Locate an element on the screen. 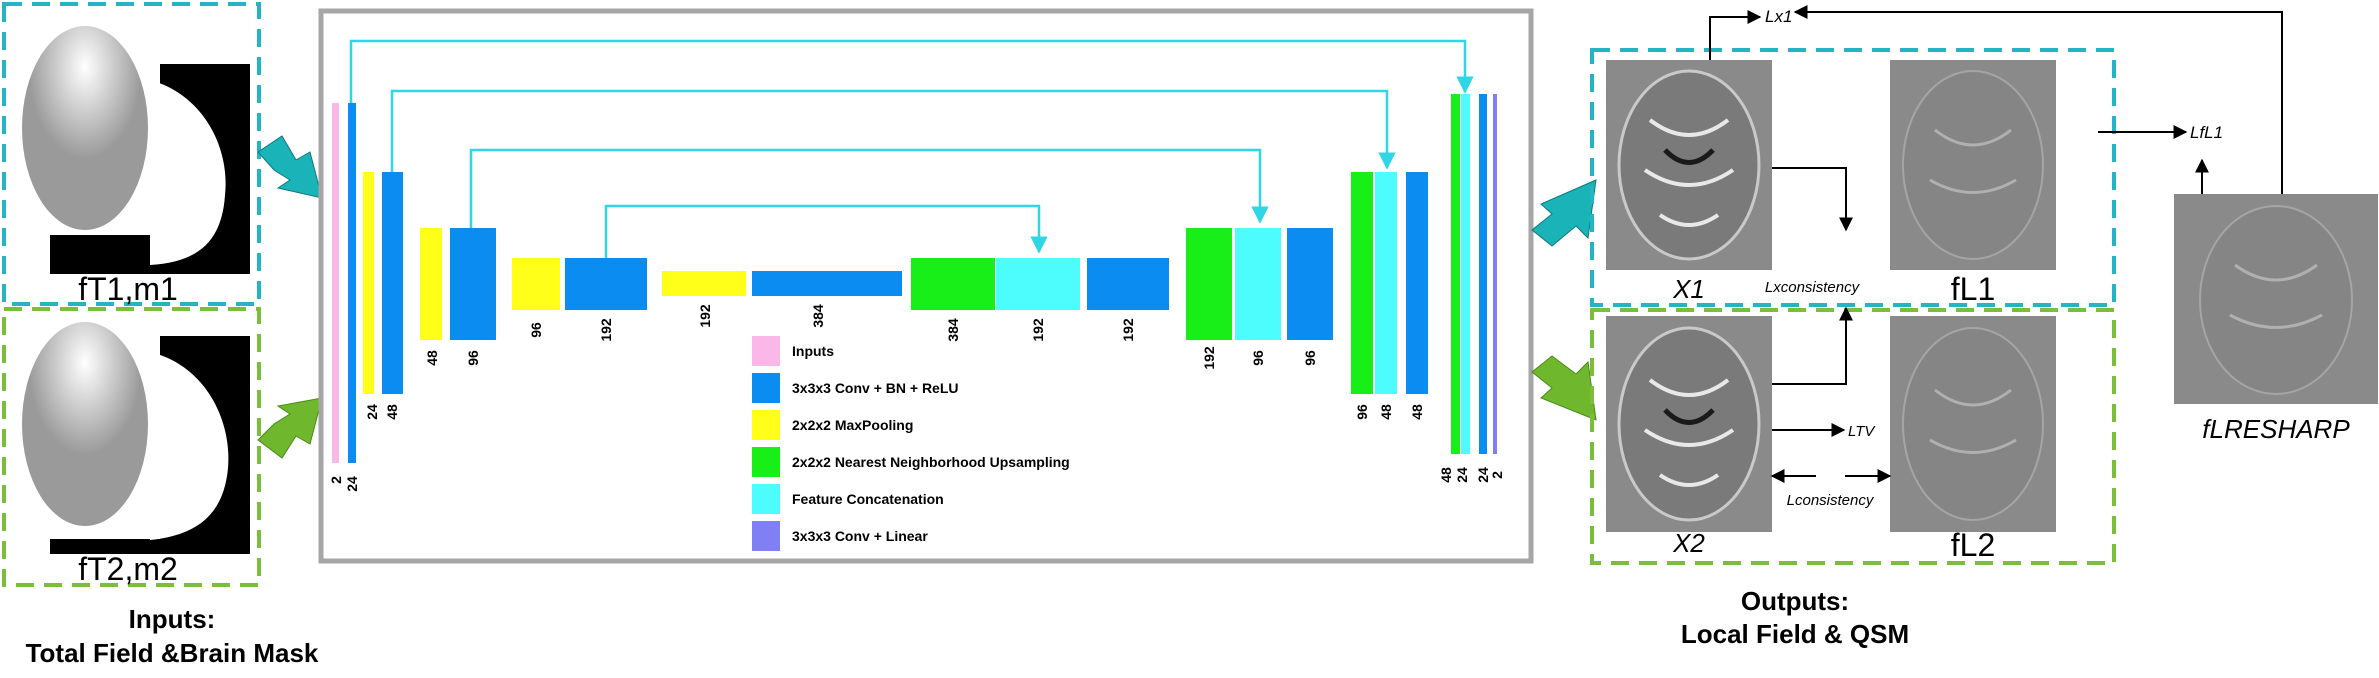 The height and width of the screenshot is (678, 2379). input-t2-dashed-box is located at coordinates (131, 447).